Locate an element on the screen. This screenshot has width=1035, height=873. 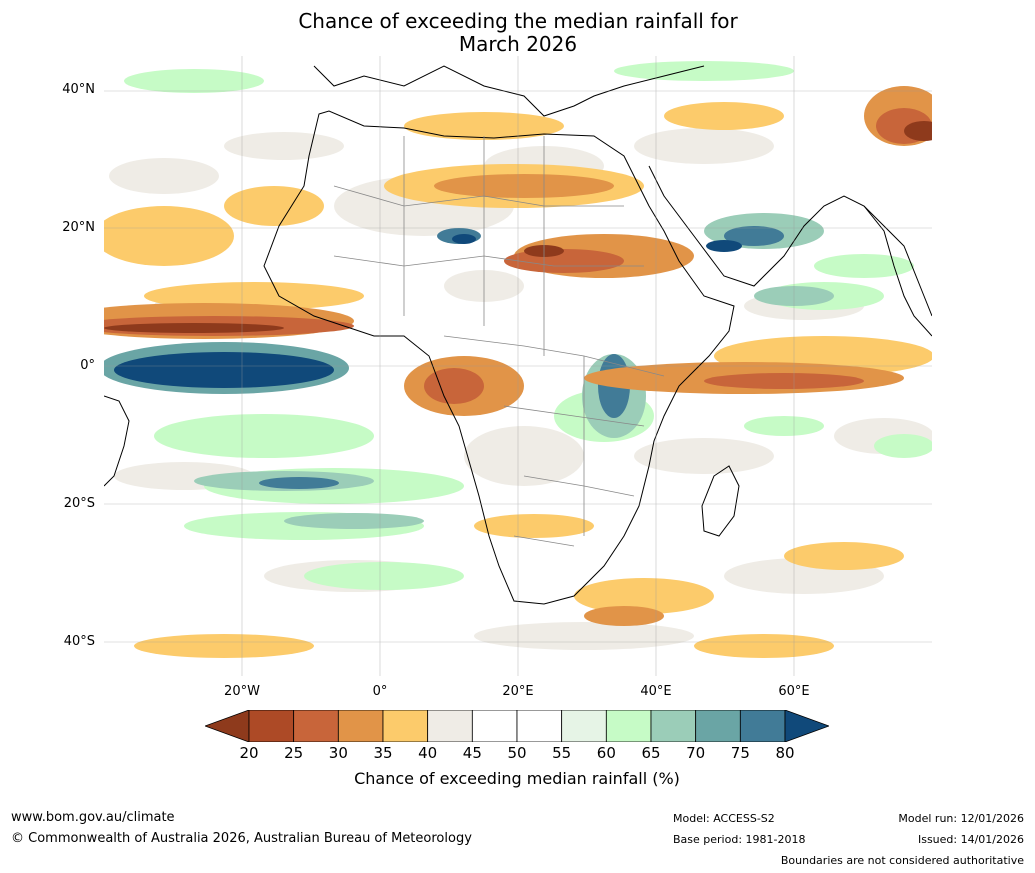
colorbar-tick-label: 80 is located at coordinates (785, 753).